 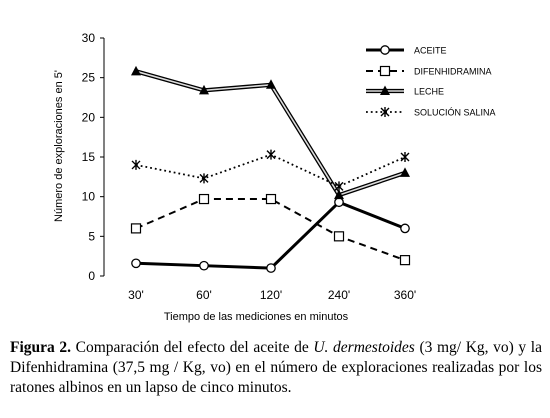 I want to click on x-axis: 30' 60' 120' 240' 360', so click(x=272, y=295).